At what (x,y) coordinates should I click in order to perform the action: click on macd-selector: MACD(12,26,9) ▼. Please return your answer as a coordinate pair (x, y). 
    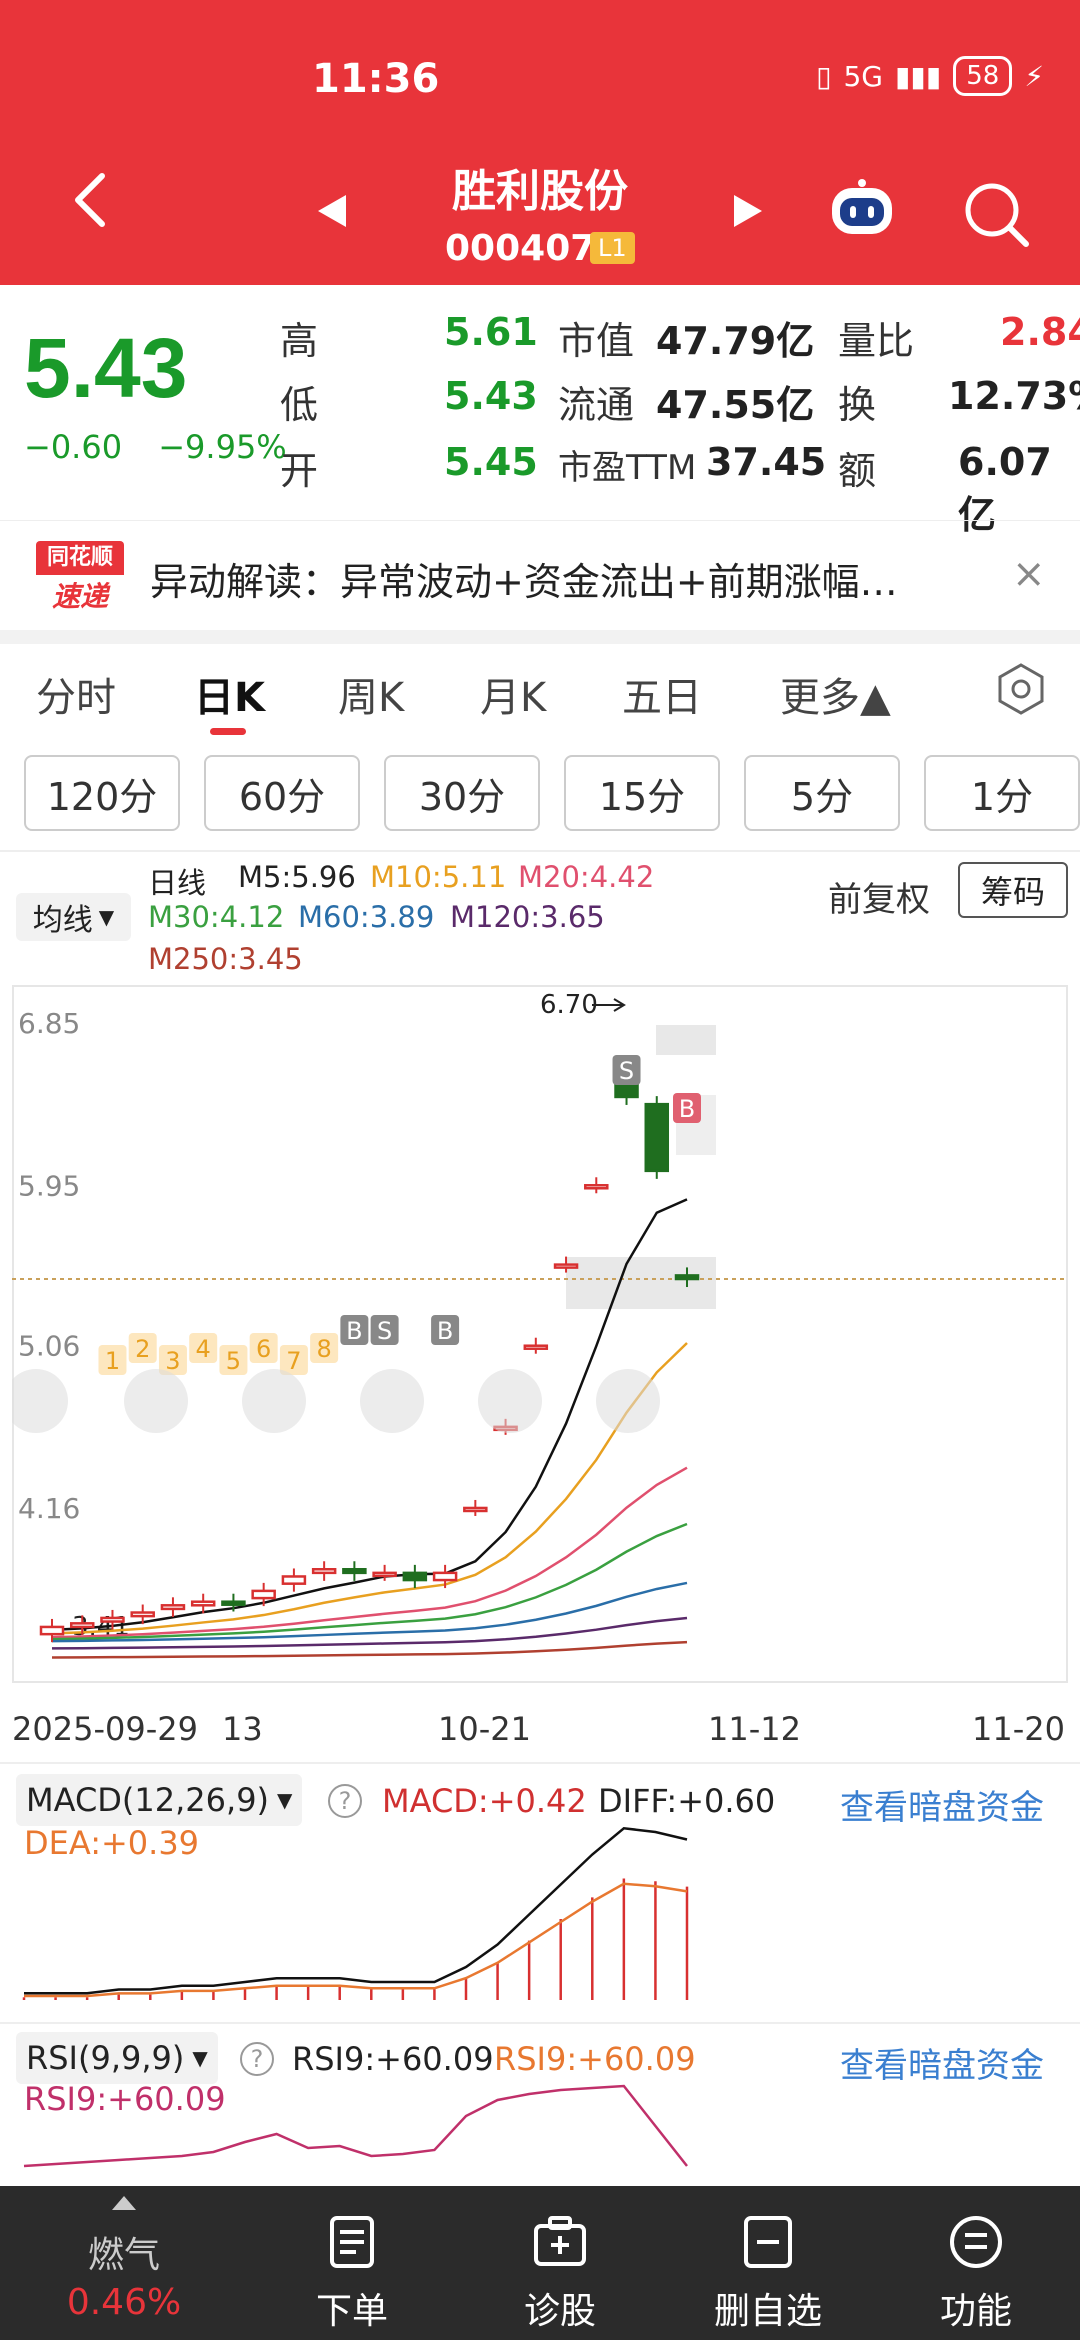
    Looking at the image, I should click on (159, 1800).